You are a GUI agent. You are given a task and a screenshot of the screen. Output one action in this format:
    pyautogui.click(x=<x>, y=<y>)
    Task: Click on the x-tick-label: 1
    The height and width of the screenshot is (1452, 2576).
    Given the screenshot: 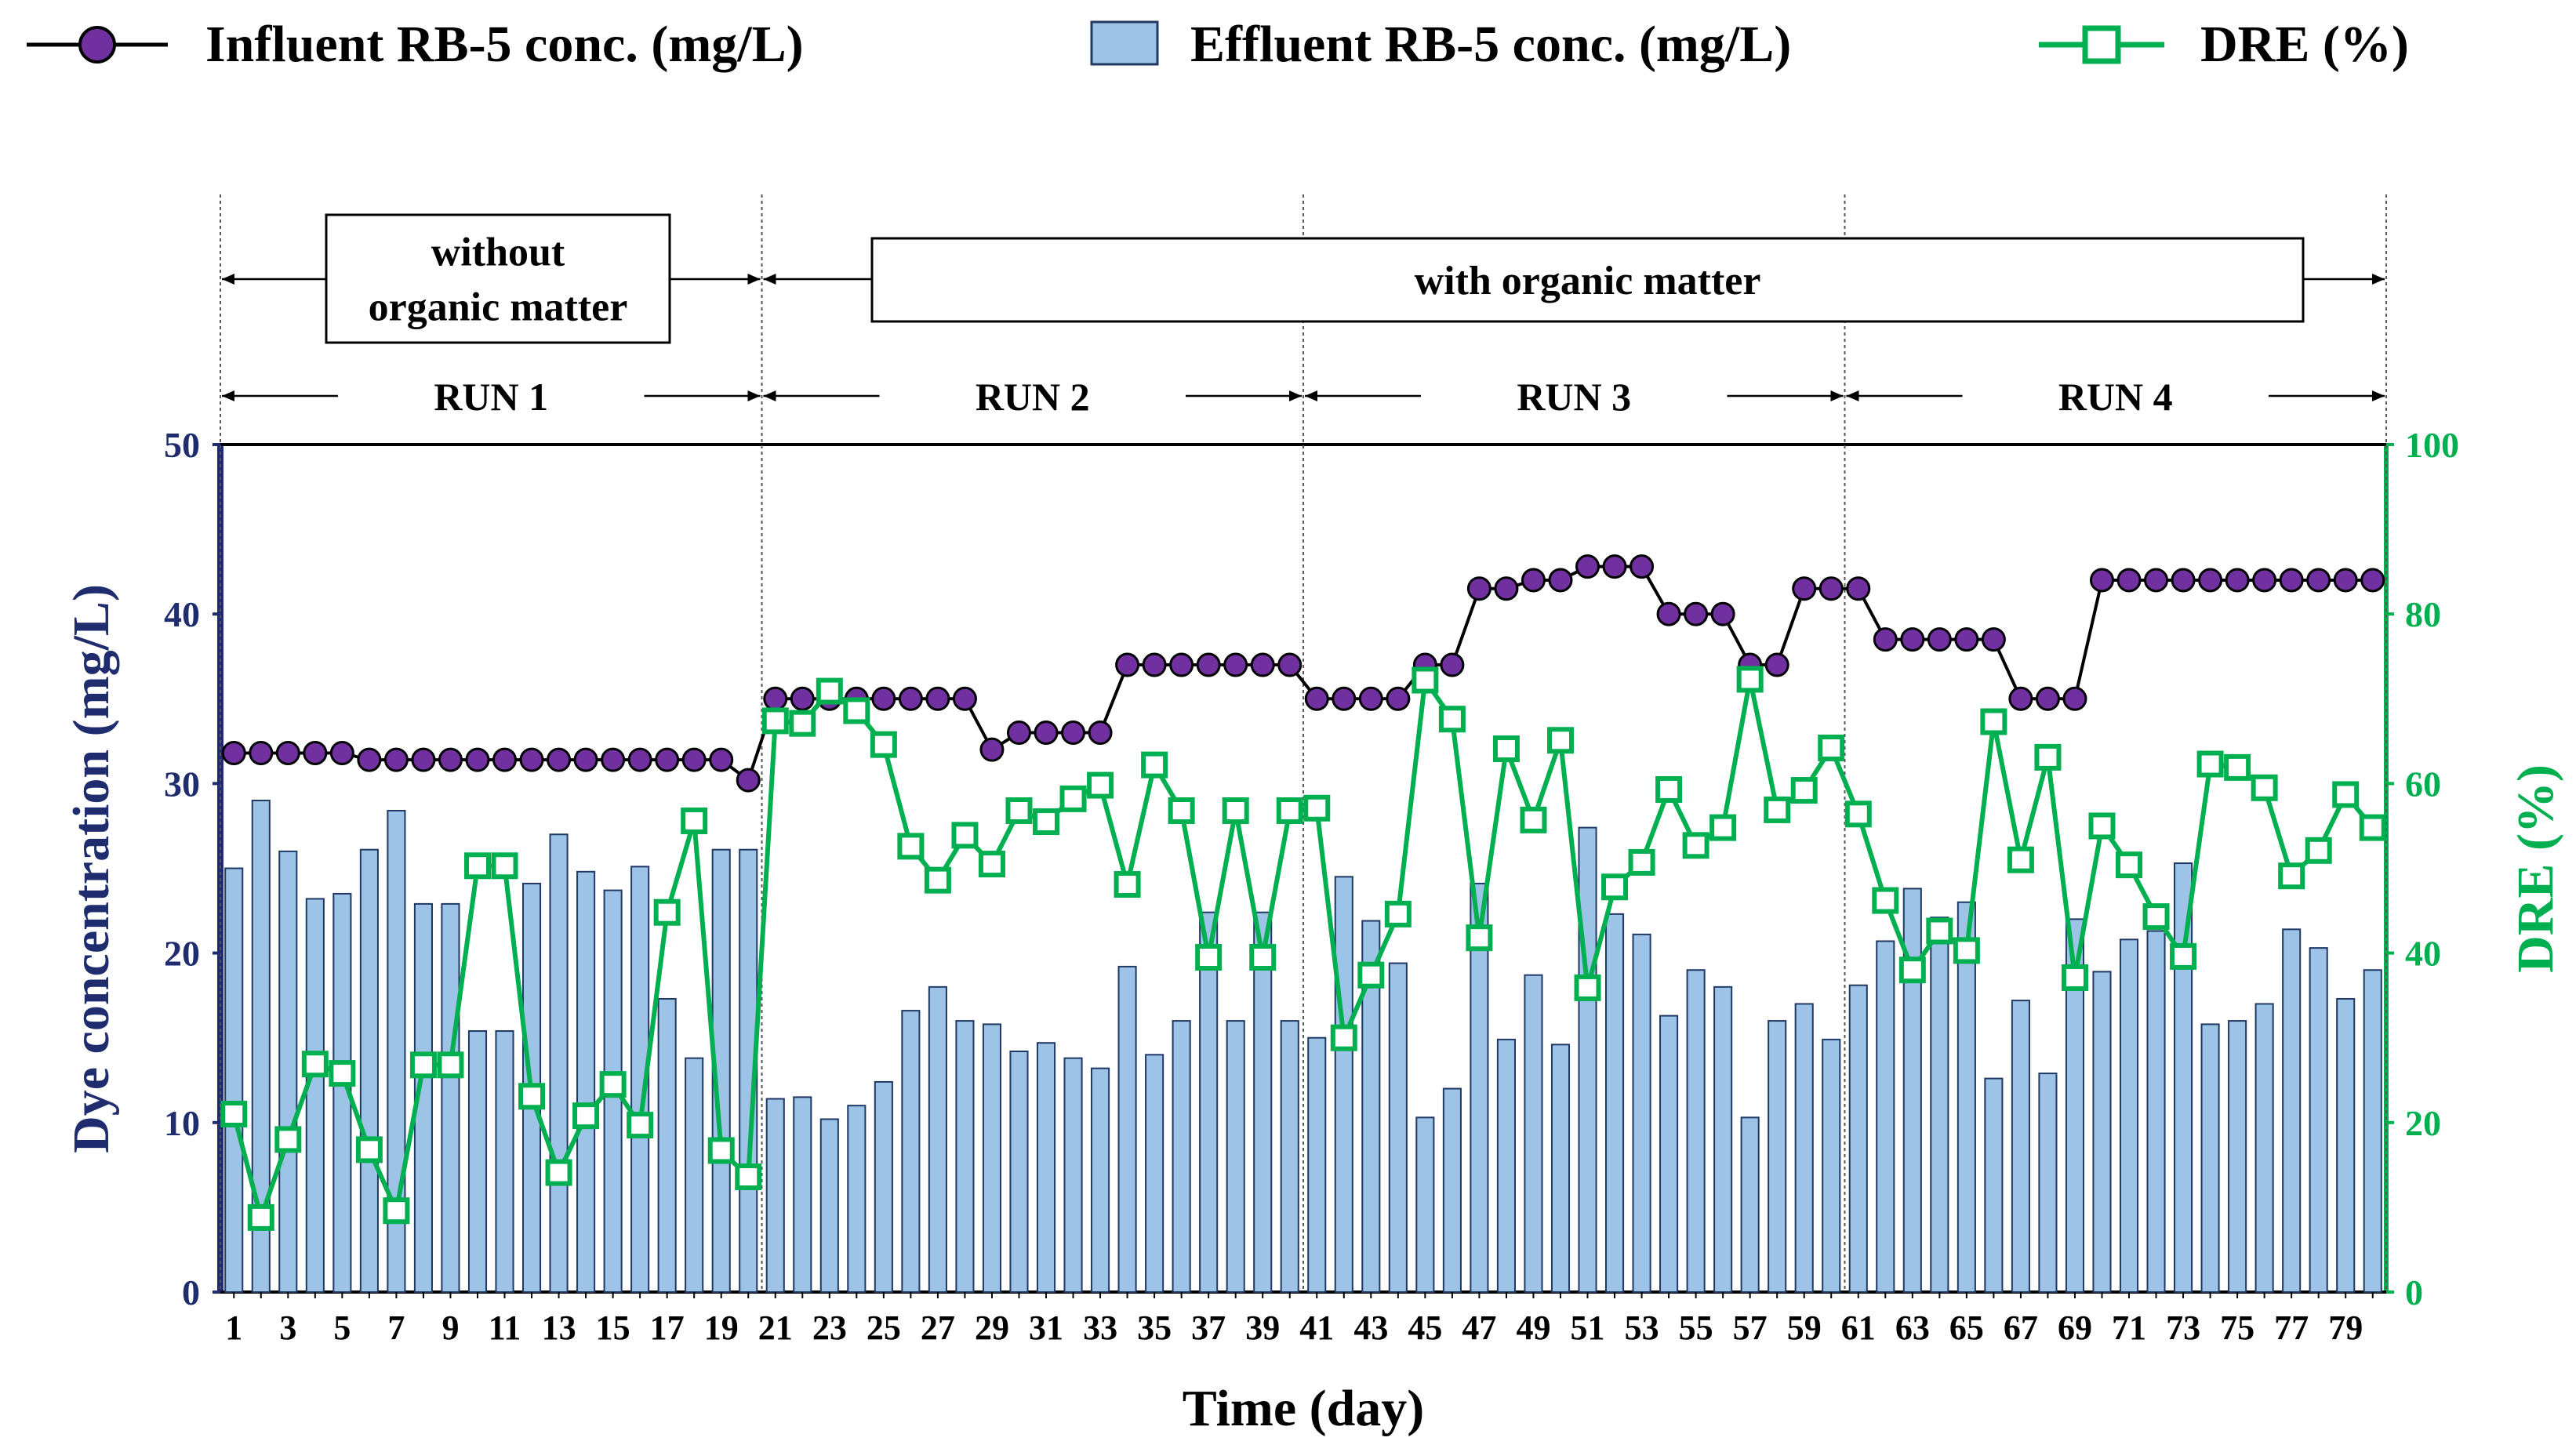 What is the action you would take?
    pyautogui.click(x=233, y=1328)
    